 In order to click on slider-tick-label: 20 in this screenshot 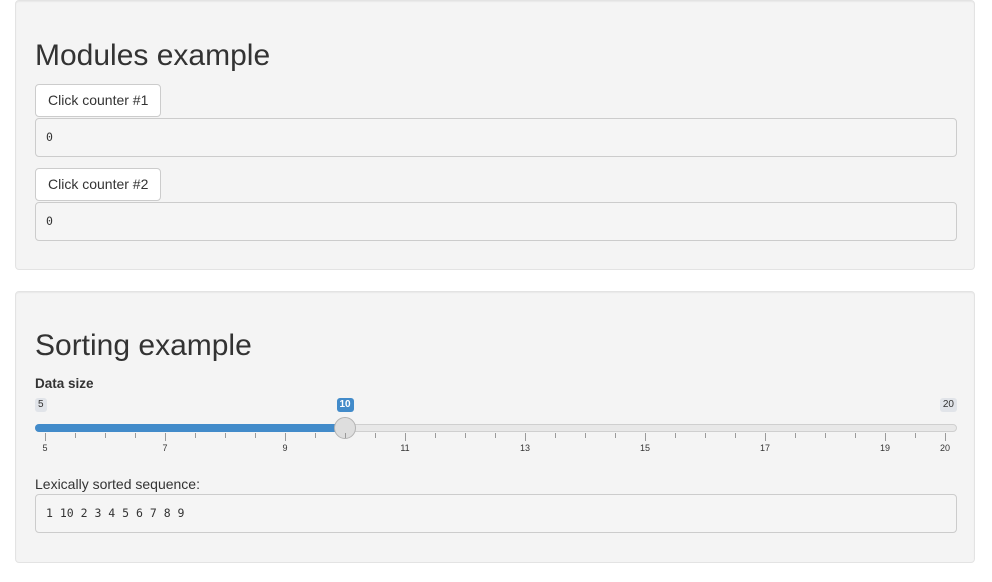, I will do `click(945, 448)`.